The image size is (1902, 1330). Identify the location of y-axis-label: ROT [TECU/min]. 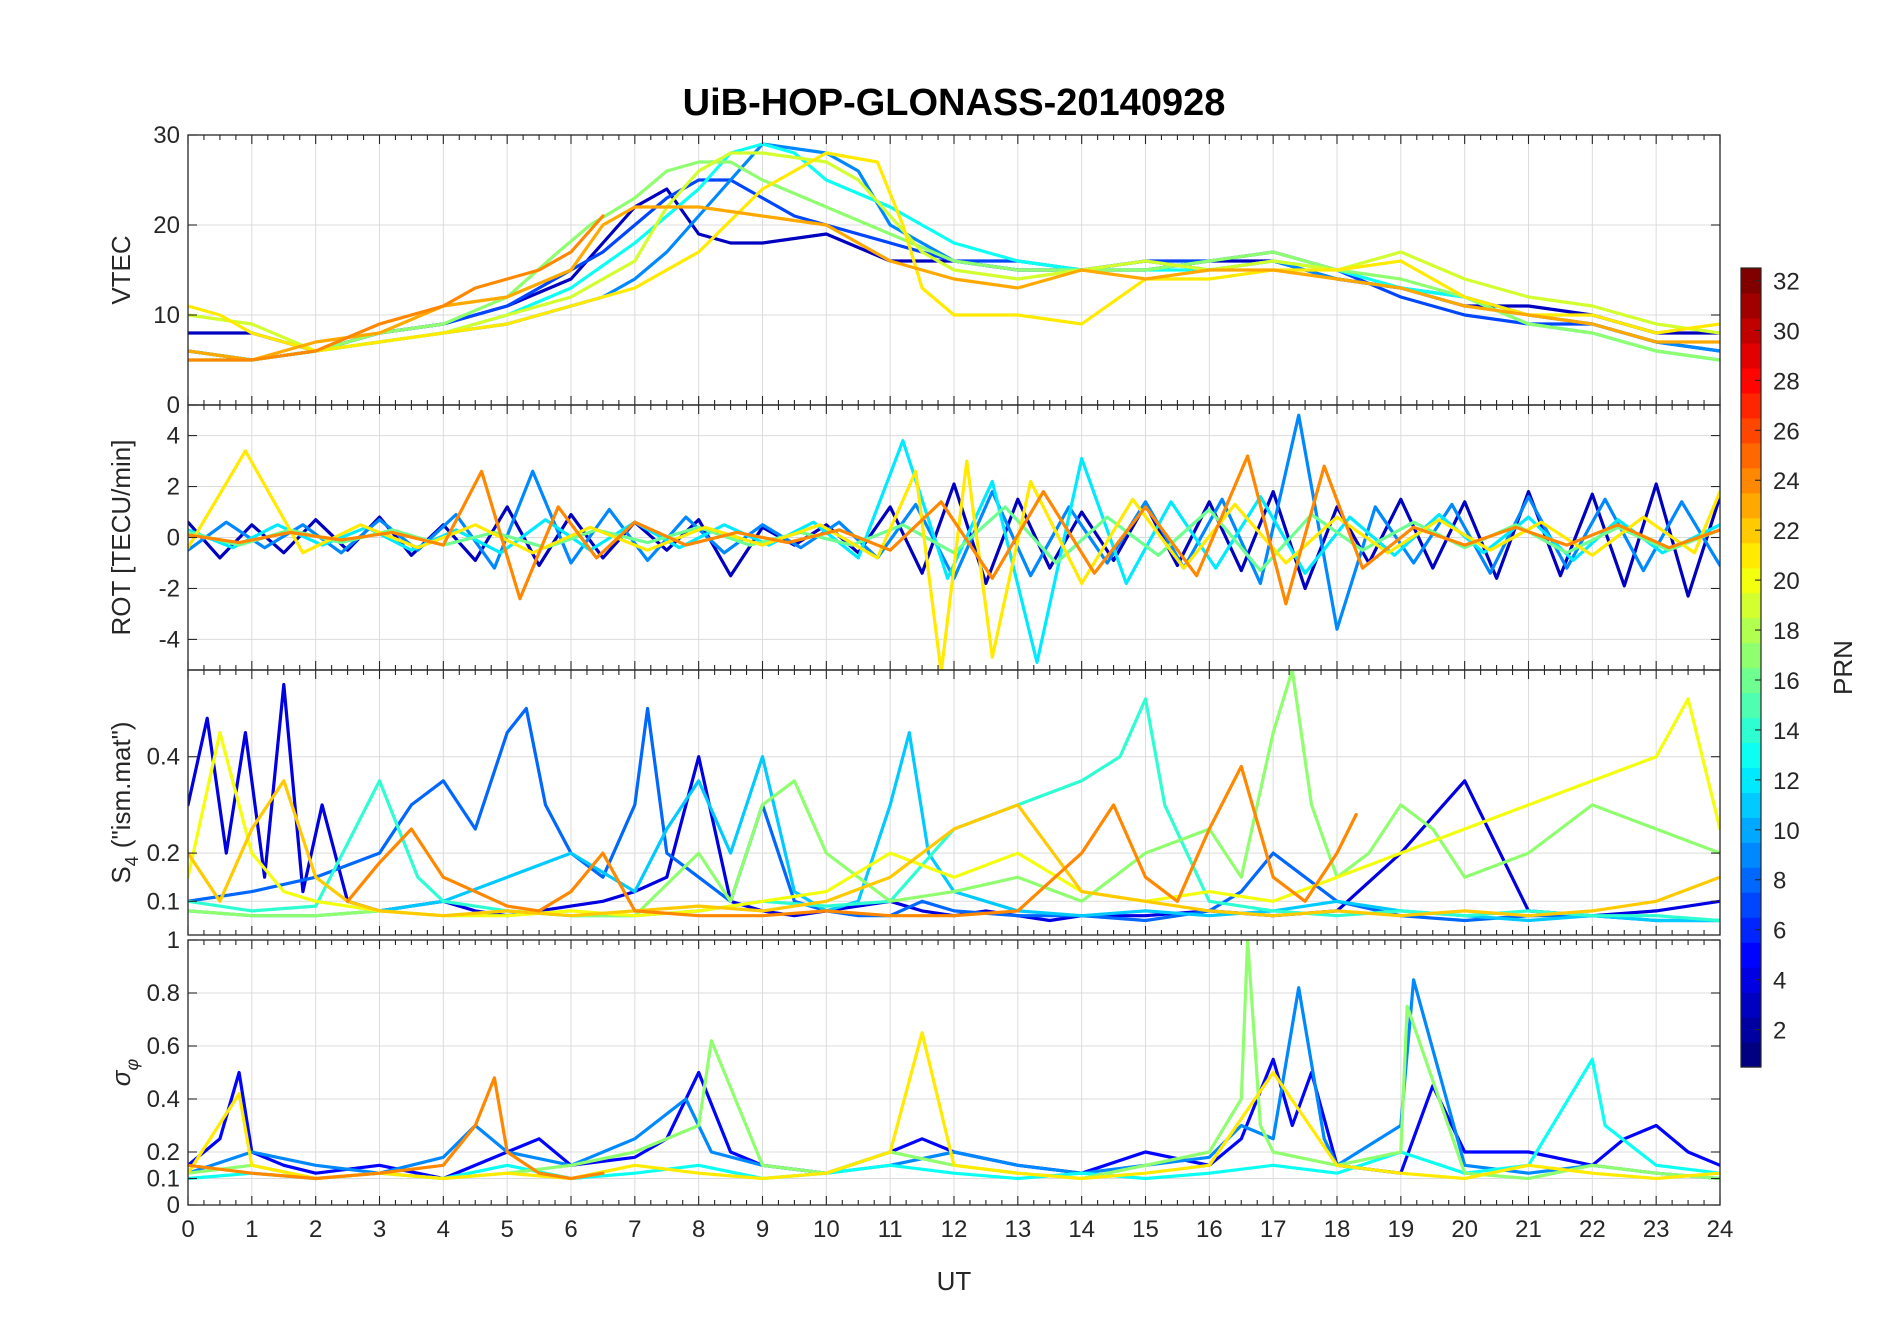
(121, 538).